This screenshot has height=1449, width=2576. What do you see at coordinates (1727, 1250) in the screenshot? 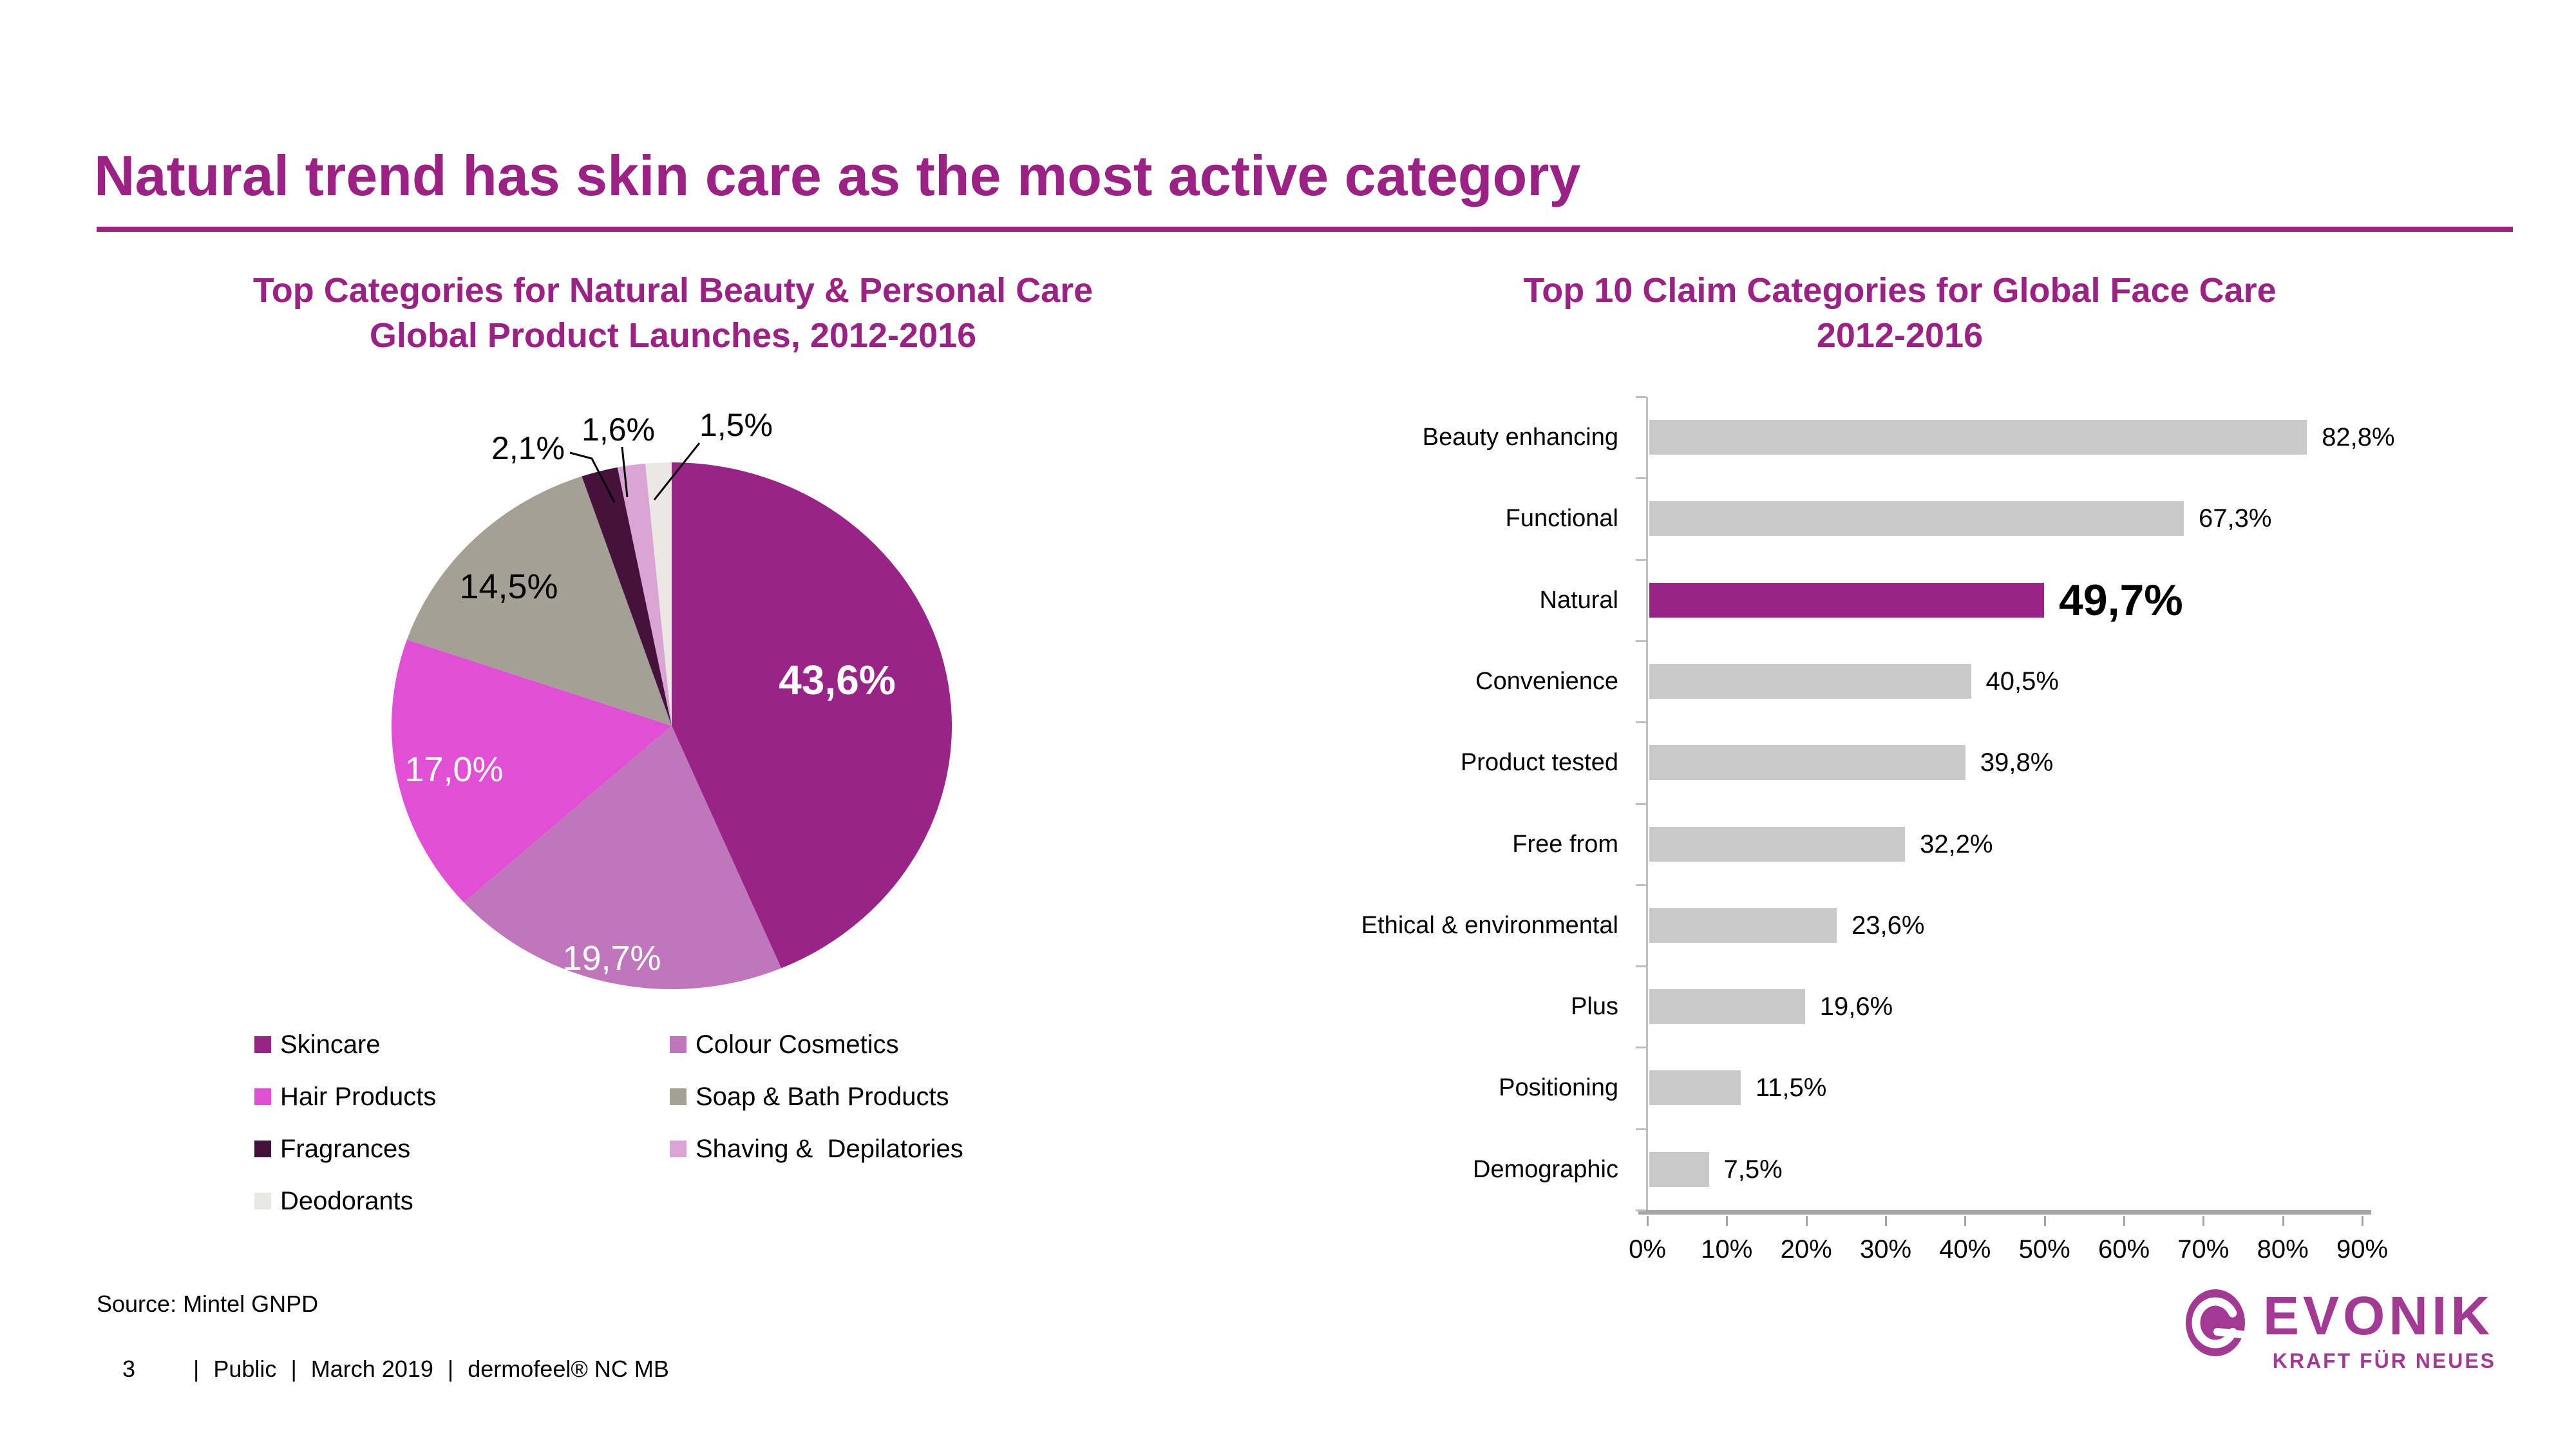
I see `x-axis-tick-label: 10%` at bounding box center [1727, 1250].